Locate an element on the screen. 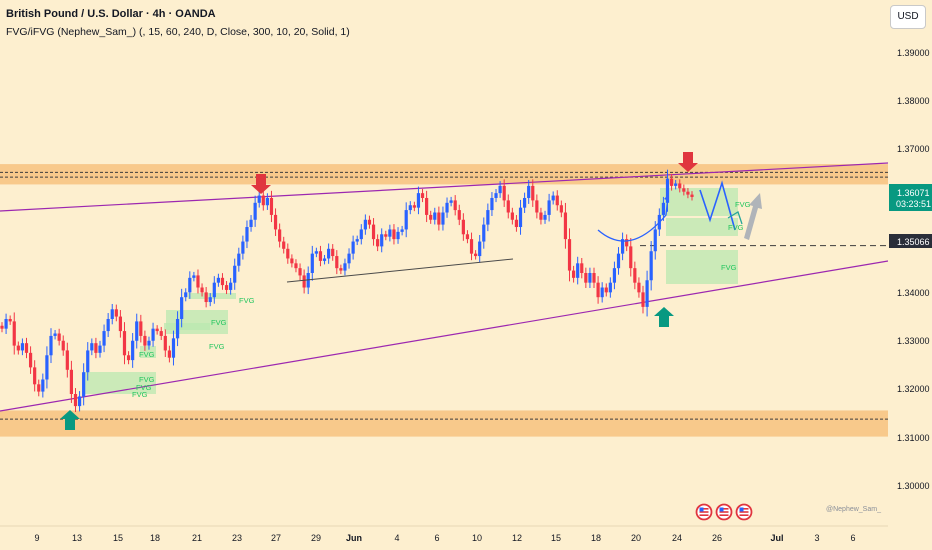 This screenshot has width=932, height=550. projection-curve is located at coordinates (633, 218).